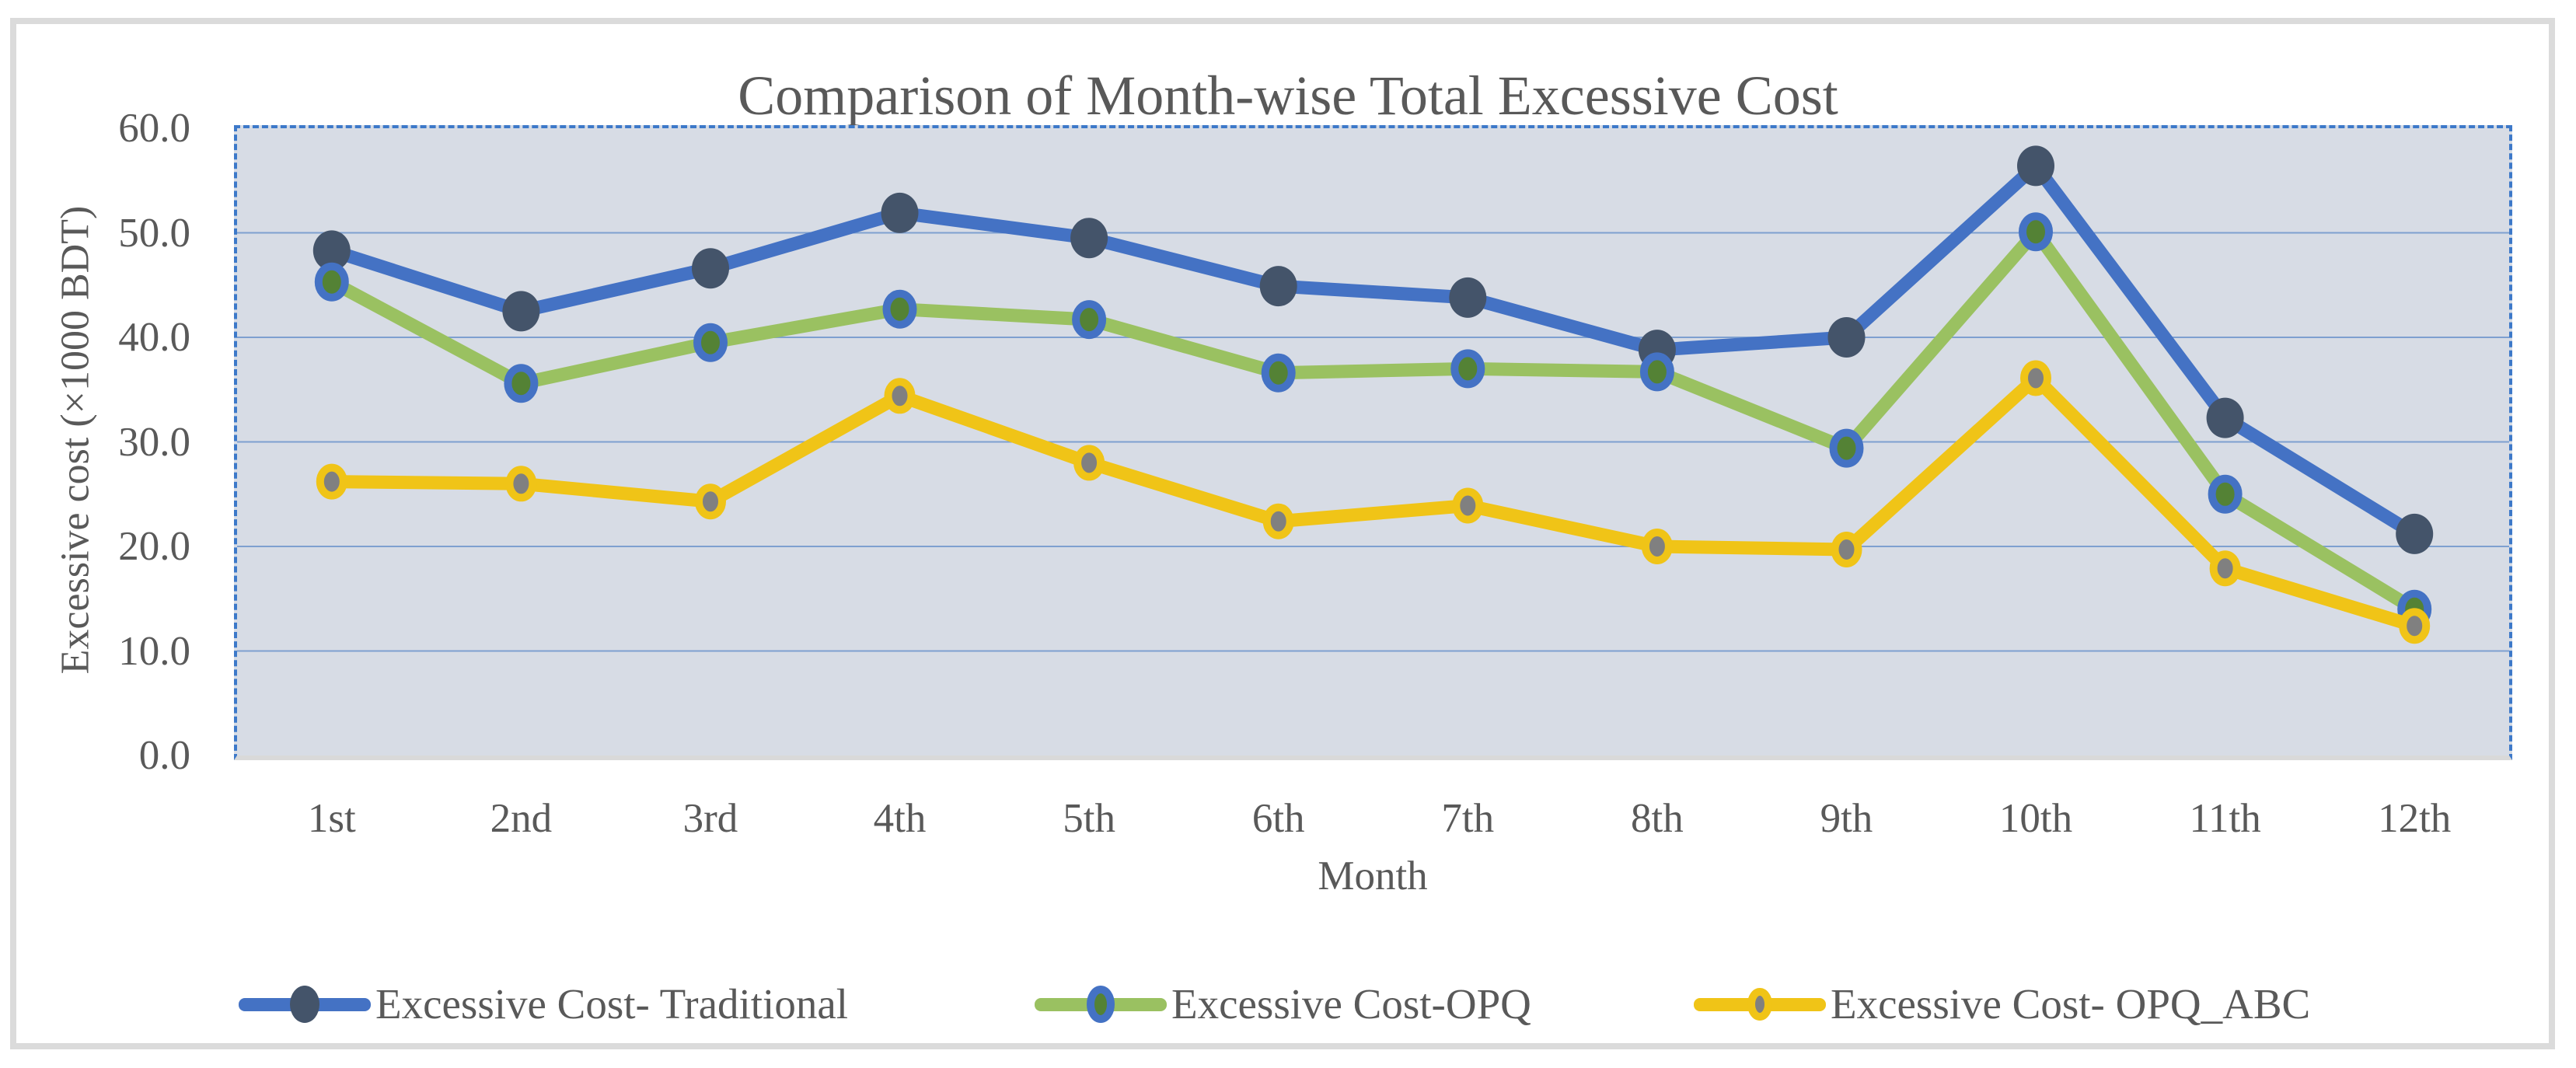 The width and height of the screenshot is (2576, 1068). What do you see at coordinates (710, 818) in the screenshot?
I see `x-tick-label: 3rd` at bounding box center [710, 818].